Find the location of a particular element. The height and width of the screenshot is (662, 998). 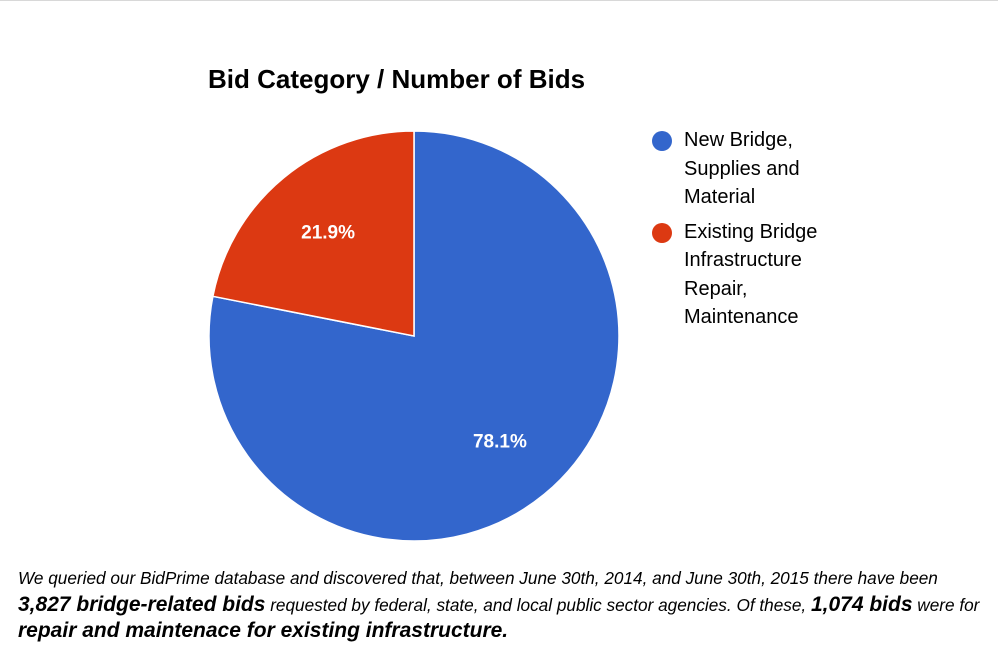

chart-title: Bid Category / Number of Bids is located at coordinates (397, 79).